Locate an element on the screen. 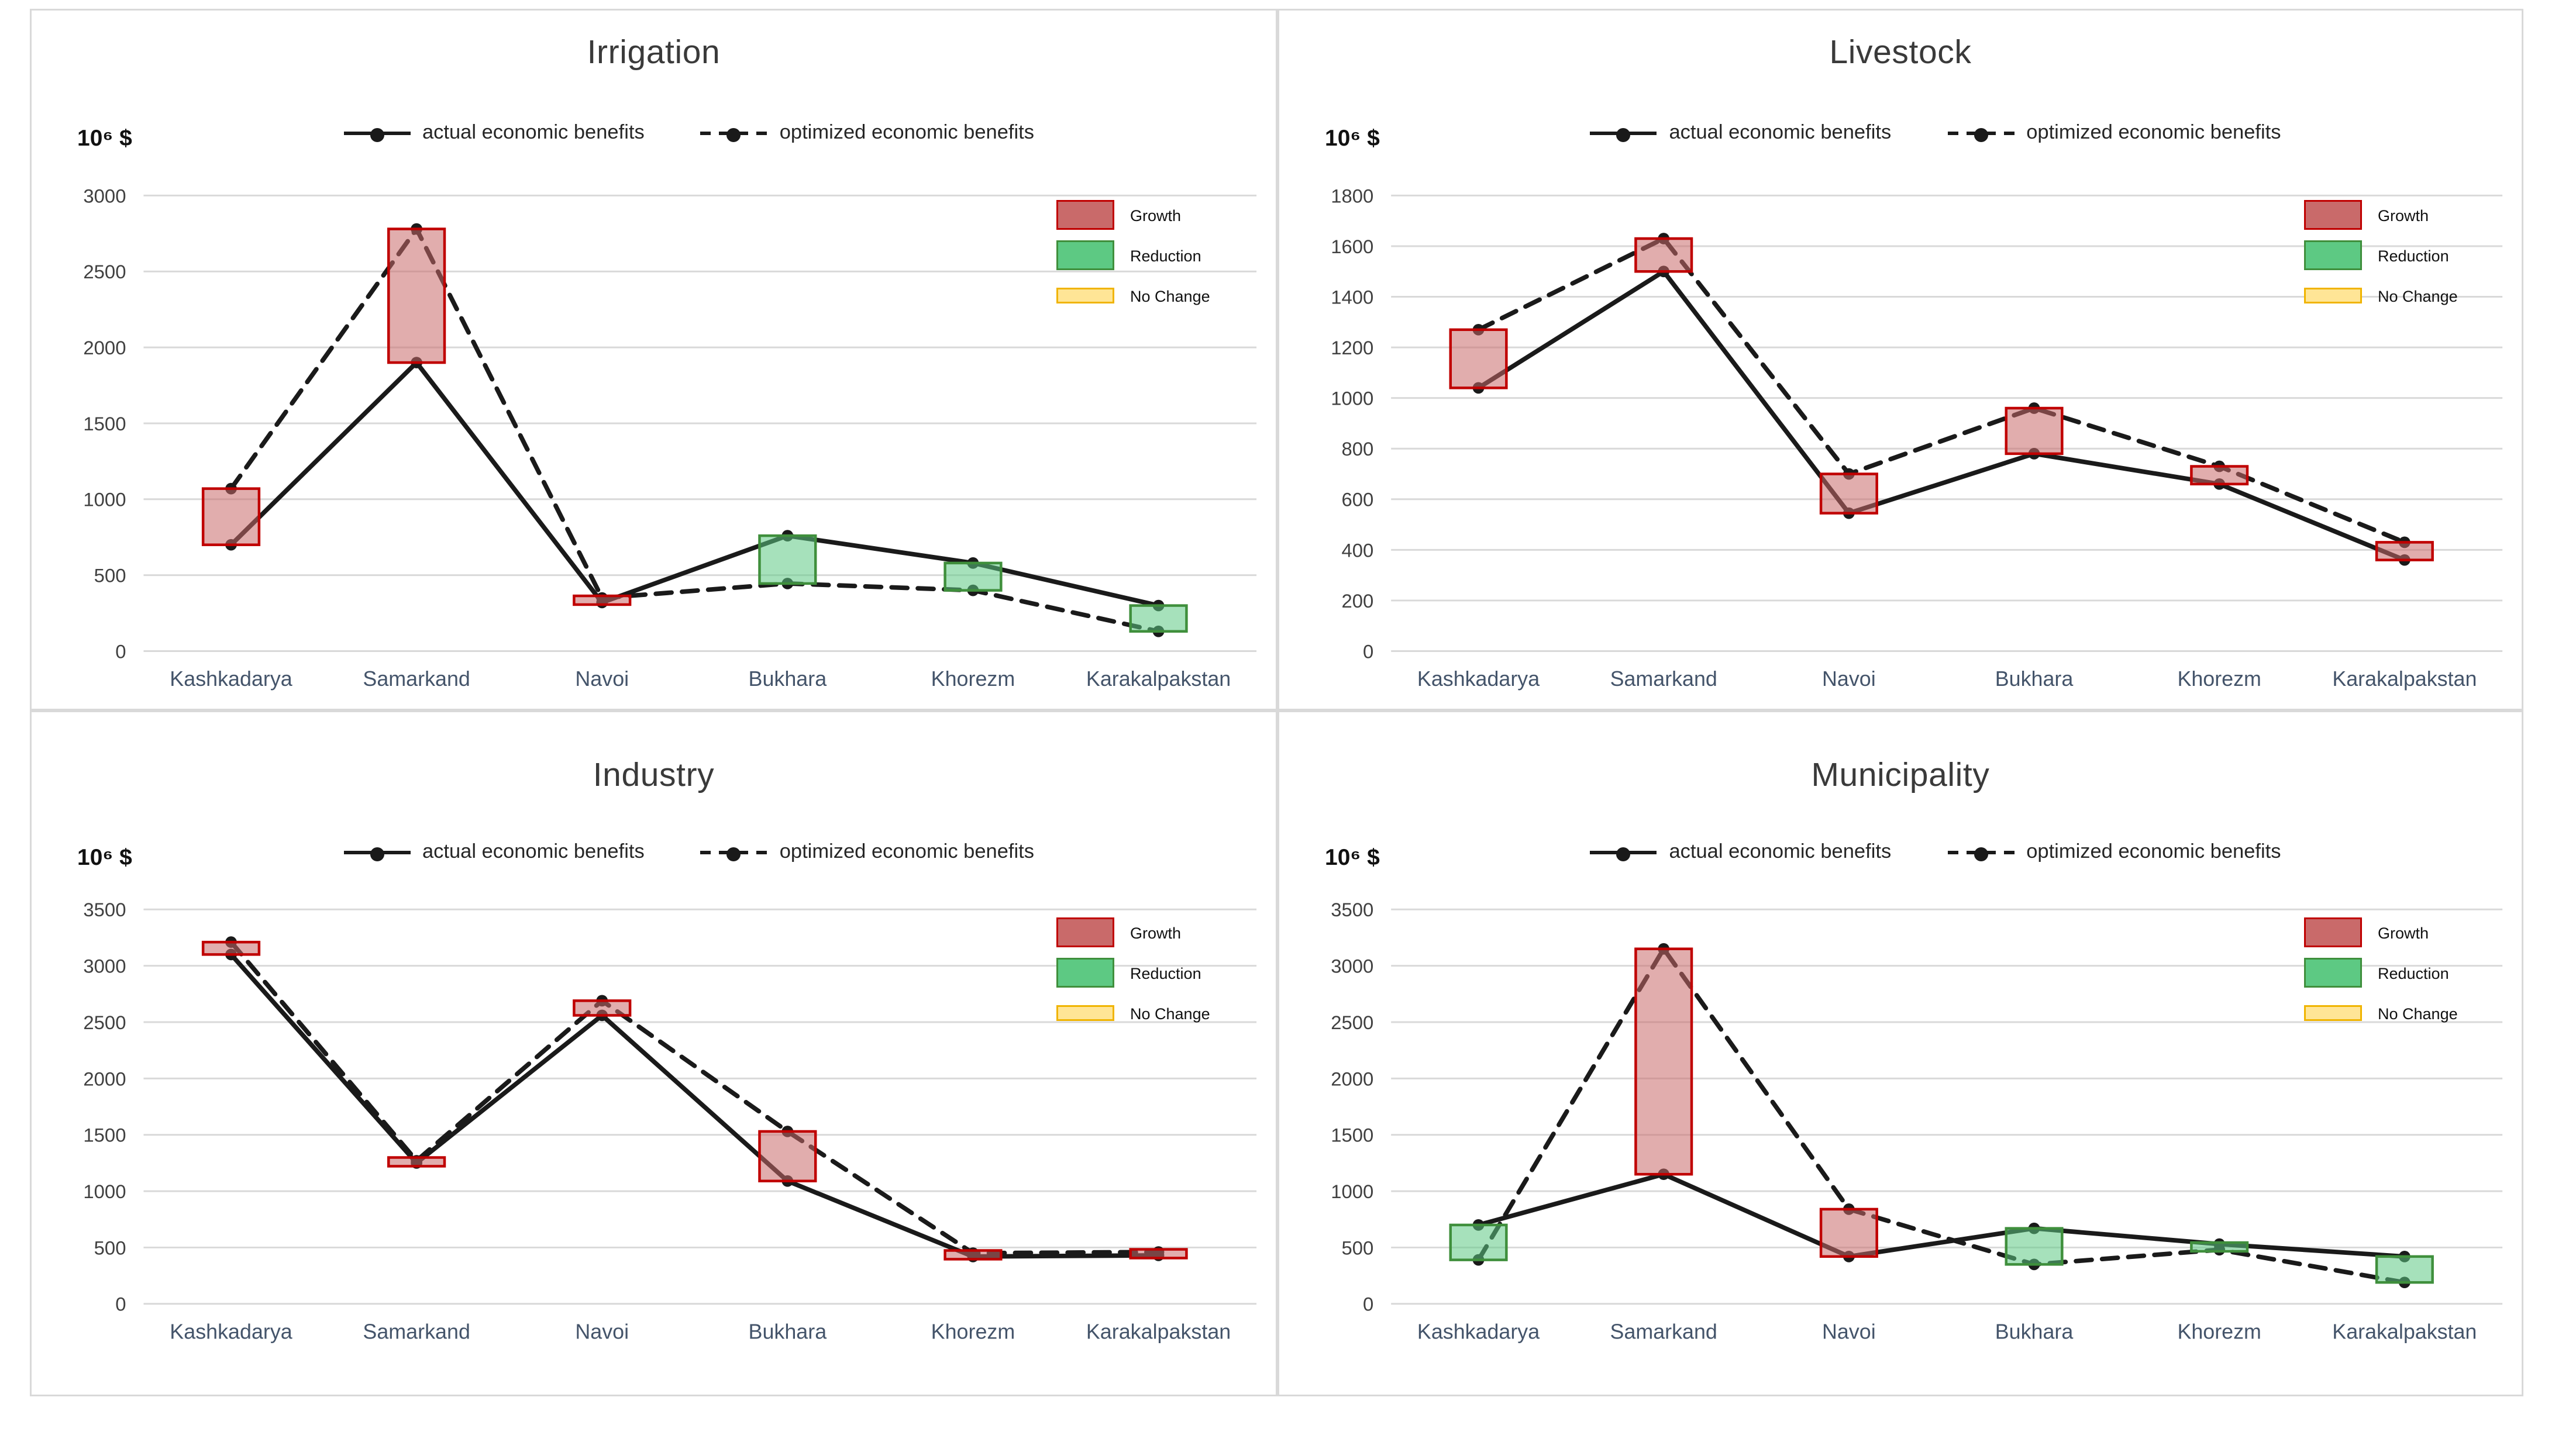 This screenshot has width=2562, height=1456. svg-text: 1200 is located at coordinates (1352, 347).